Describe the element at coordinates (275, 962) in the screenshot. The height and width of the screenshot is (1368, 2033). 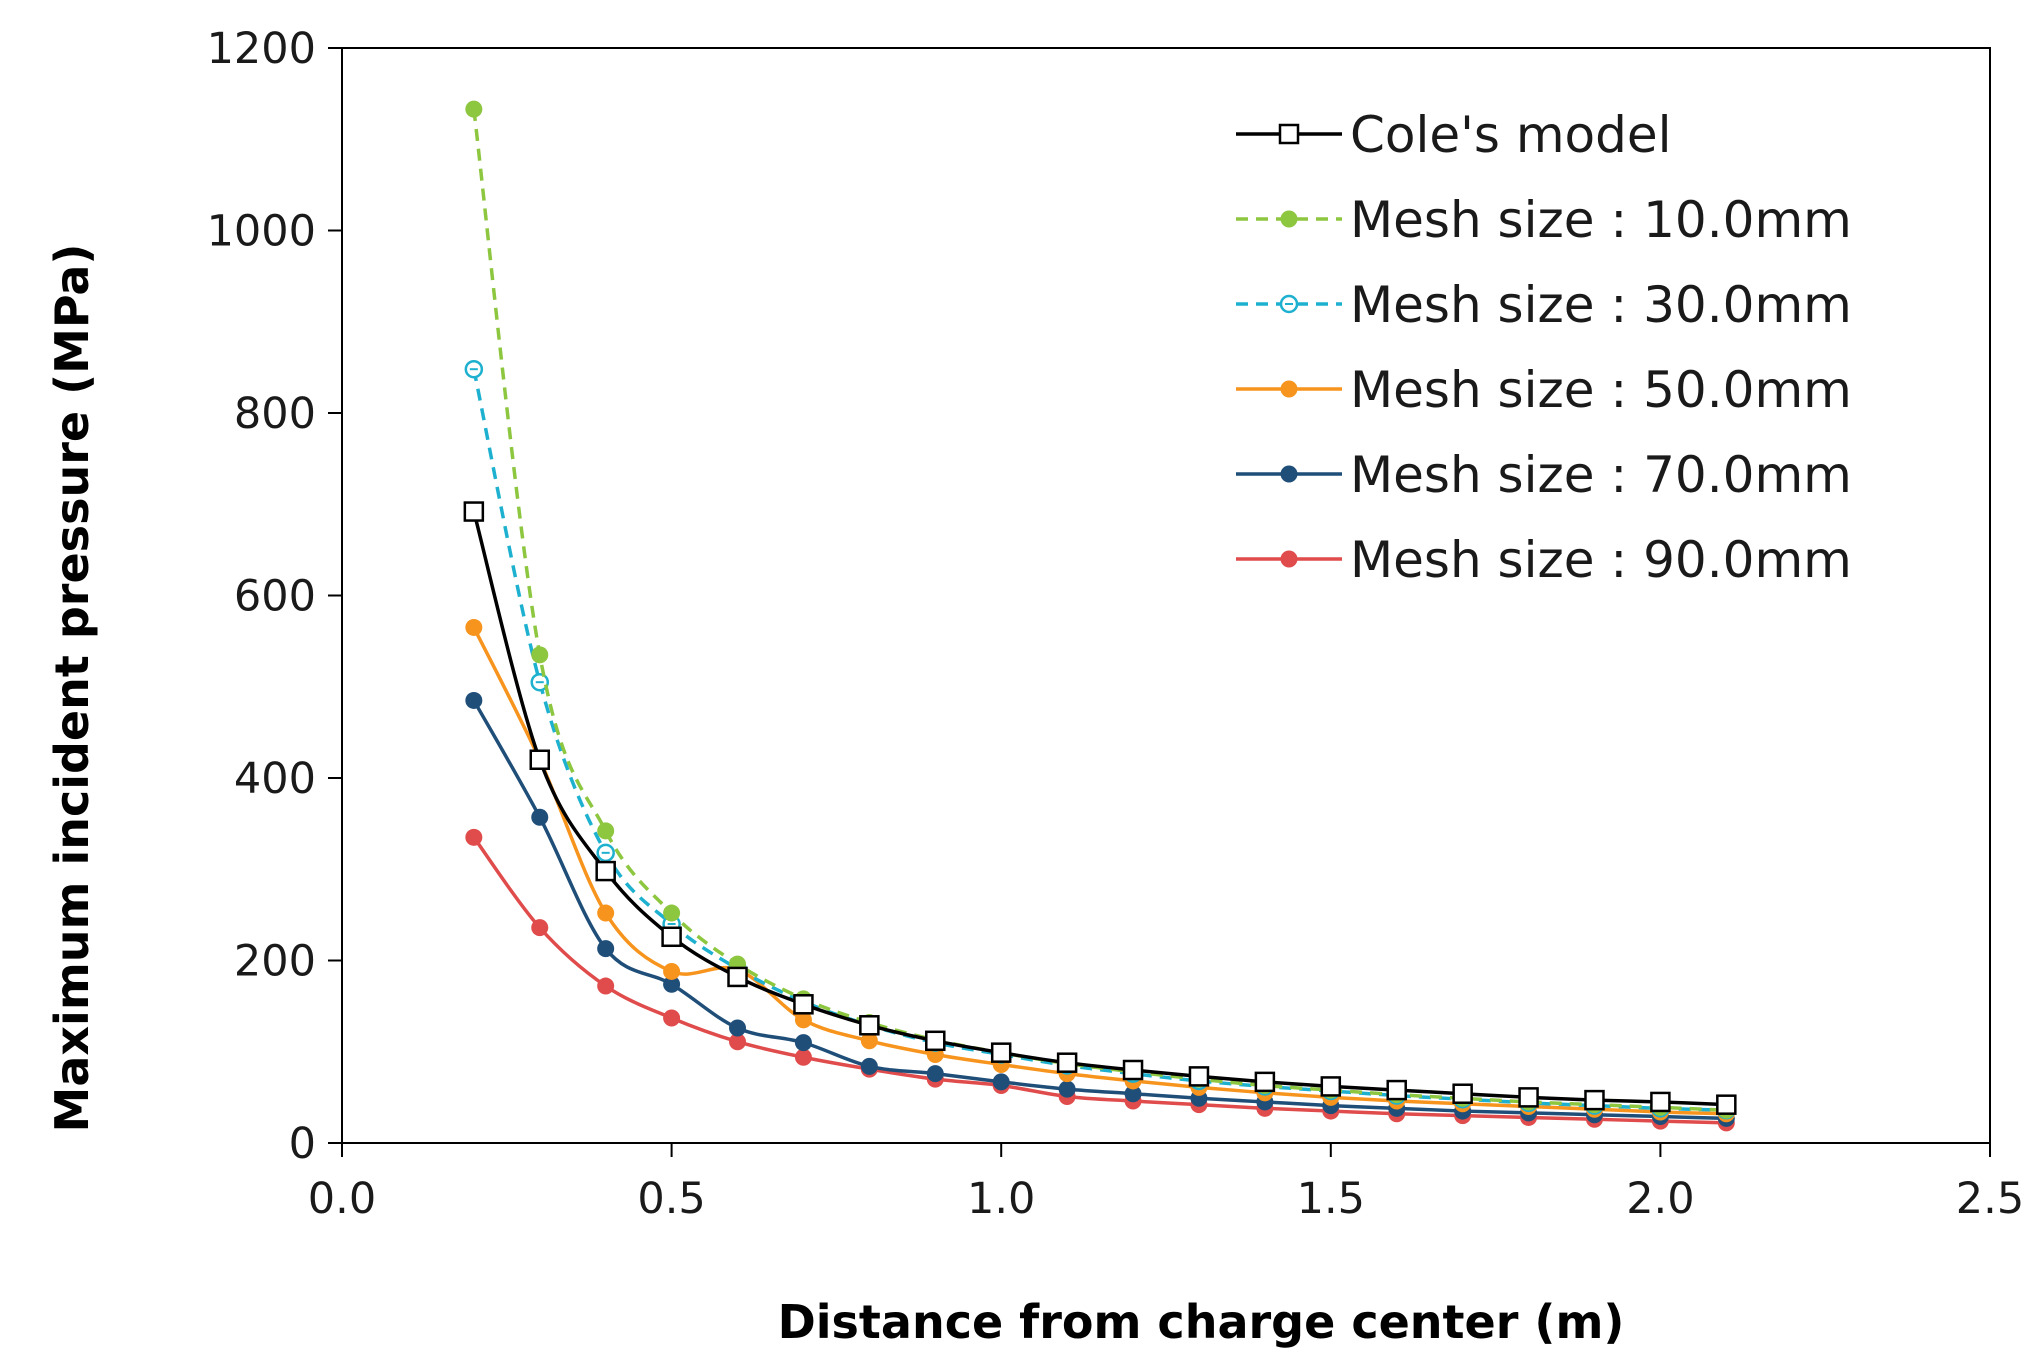
I see `y-tick-label: 200` at that location.